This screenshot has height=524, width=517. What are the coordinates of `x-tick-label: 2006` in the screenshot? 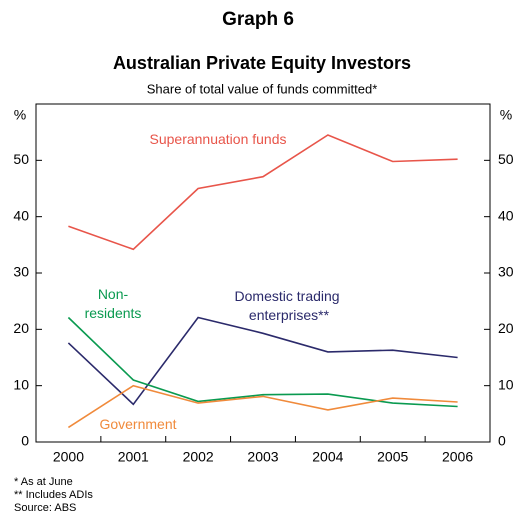 It's located at (457, 457).